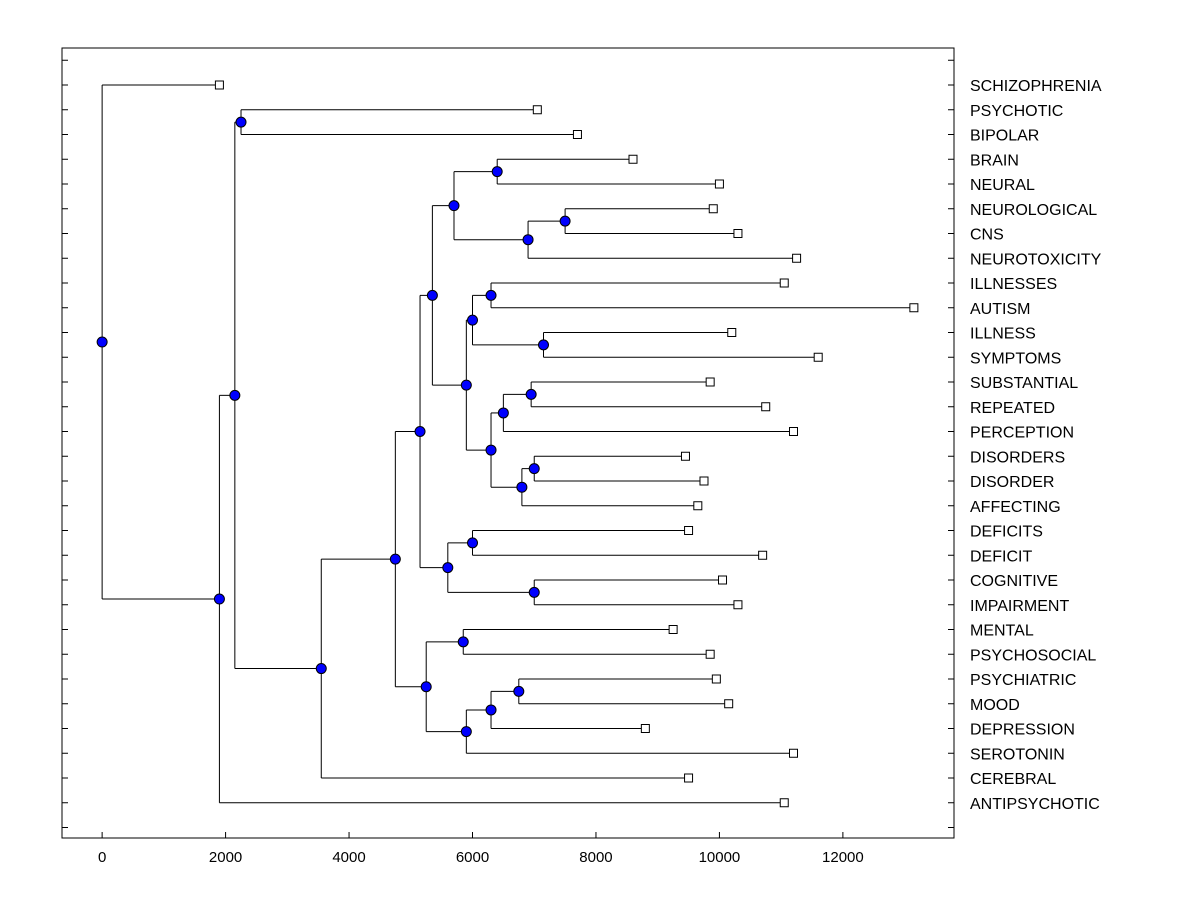 Image resolution: width=1200 pixels, height=900 pixels. I want to click on leaf-label: DEPRESSION, so click(1022, 730).